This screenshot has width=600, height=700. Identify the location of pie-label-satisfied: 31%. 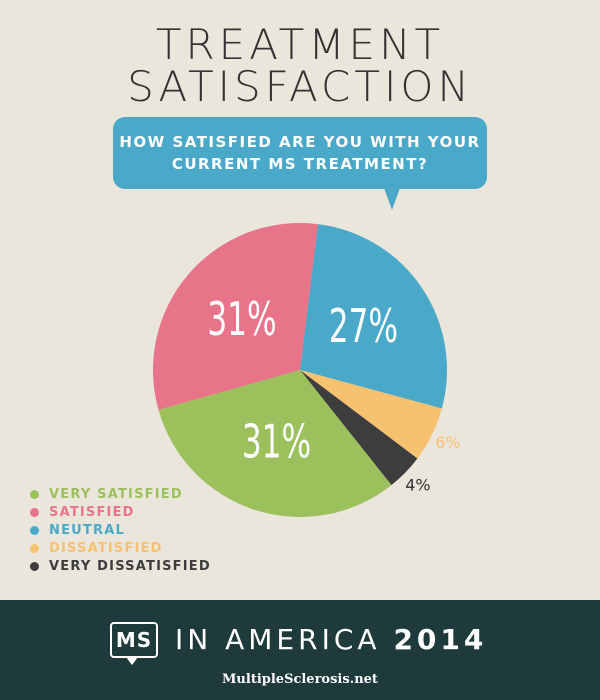
(241, 320).